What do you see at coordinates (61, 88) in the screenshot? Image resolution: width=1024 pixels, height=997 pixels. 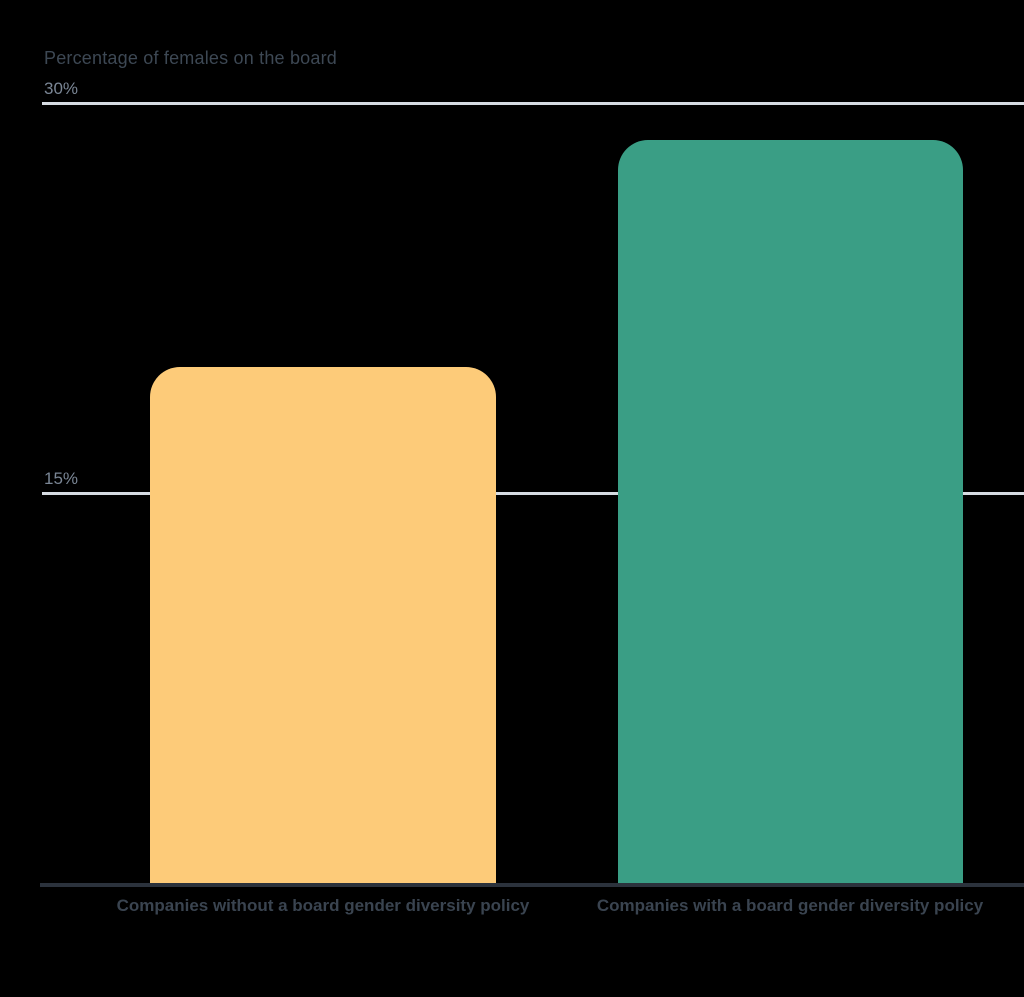 I see `ytick-label-30: 30%` at bounding box center [61, 88].